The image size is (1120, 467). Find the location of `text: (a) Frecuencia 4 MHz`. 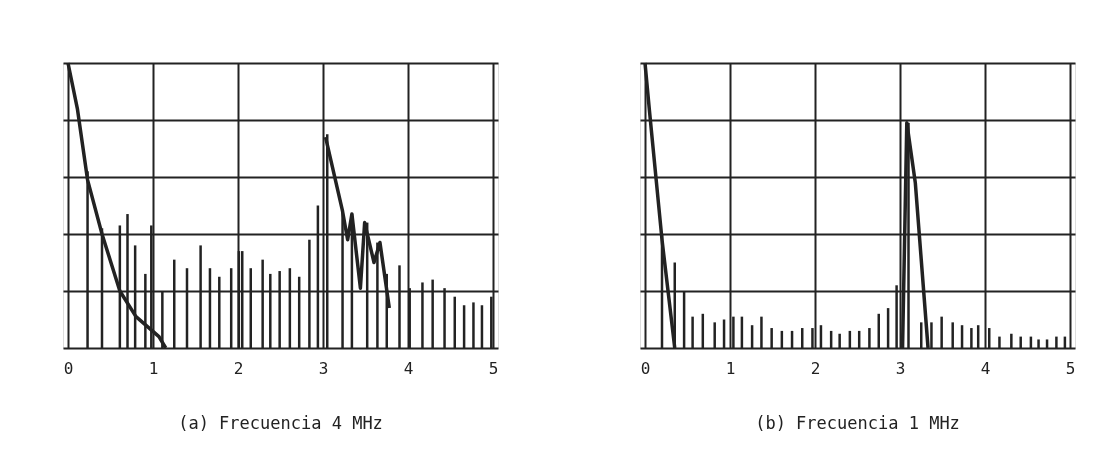

text: (a) Frecuencia 4 MHz is located at coordinates (280, 423).